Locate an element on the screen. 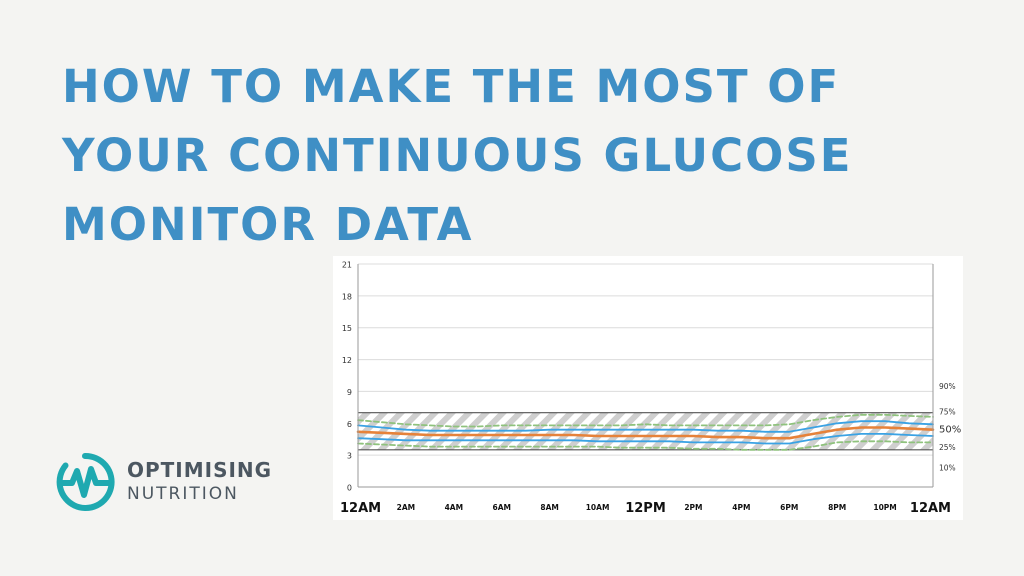  x-tick-label-6PM-9: 6PM is located at coordinates (789, 507).